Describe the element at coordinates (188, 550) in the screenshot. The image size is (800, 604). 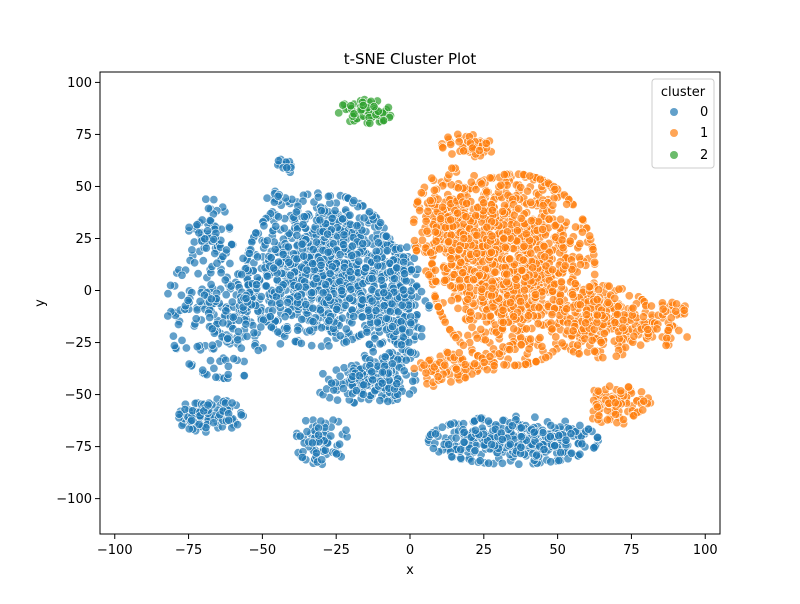
I see `x-tick-label: −75` at that location.